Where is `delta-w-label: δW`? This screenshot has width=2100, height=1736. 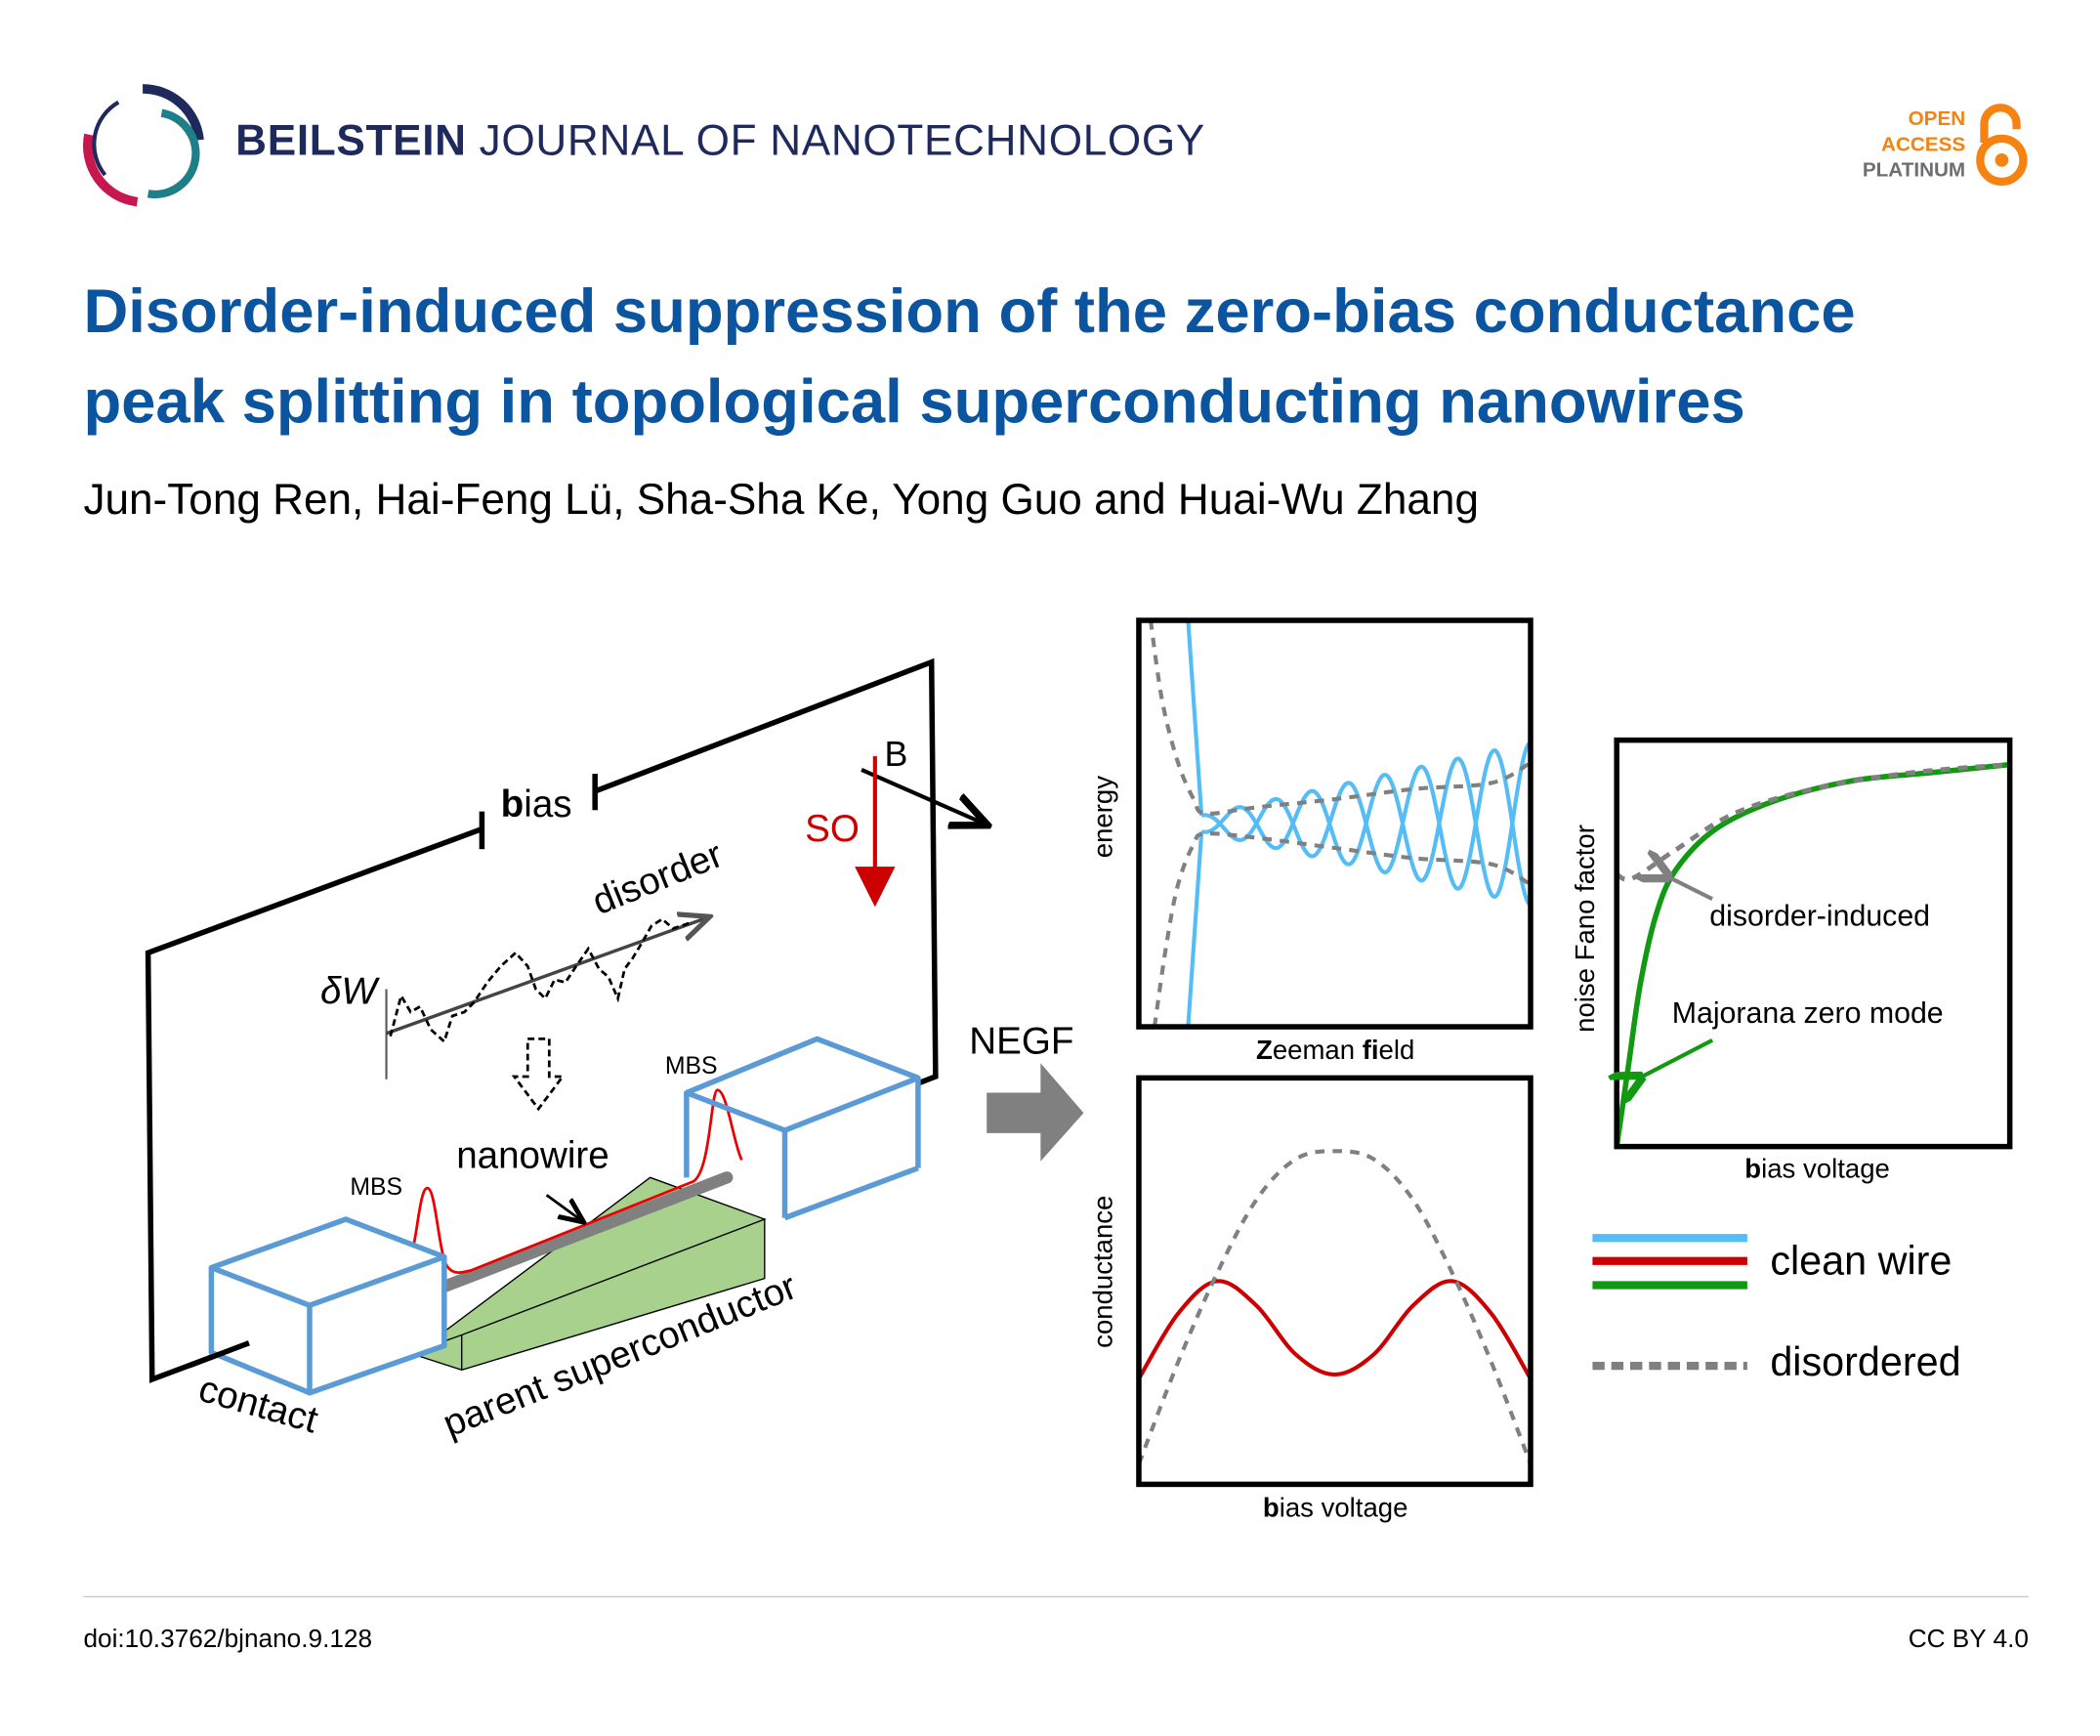
delta-w-label: δW is located at coordinates (350, 992).